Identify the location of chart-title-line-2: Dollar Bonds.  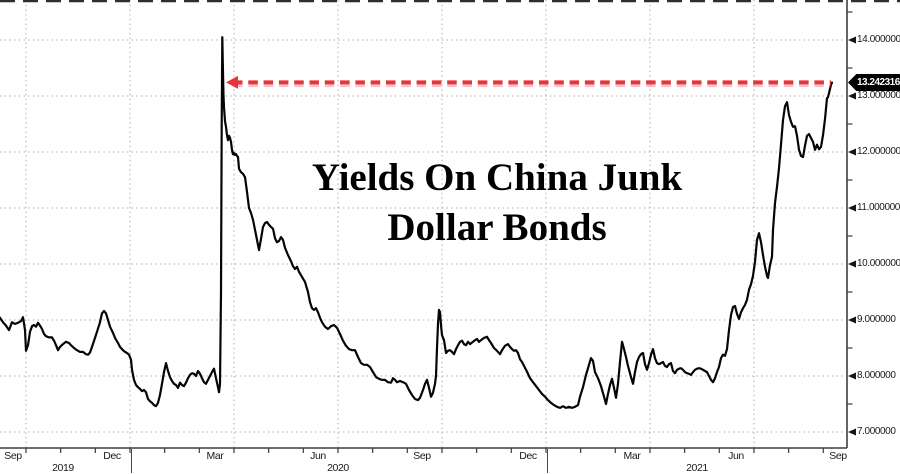
(497, 227).